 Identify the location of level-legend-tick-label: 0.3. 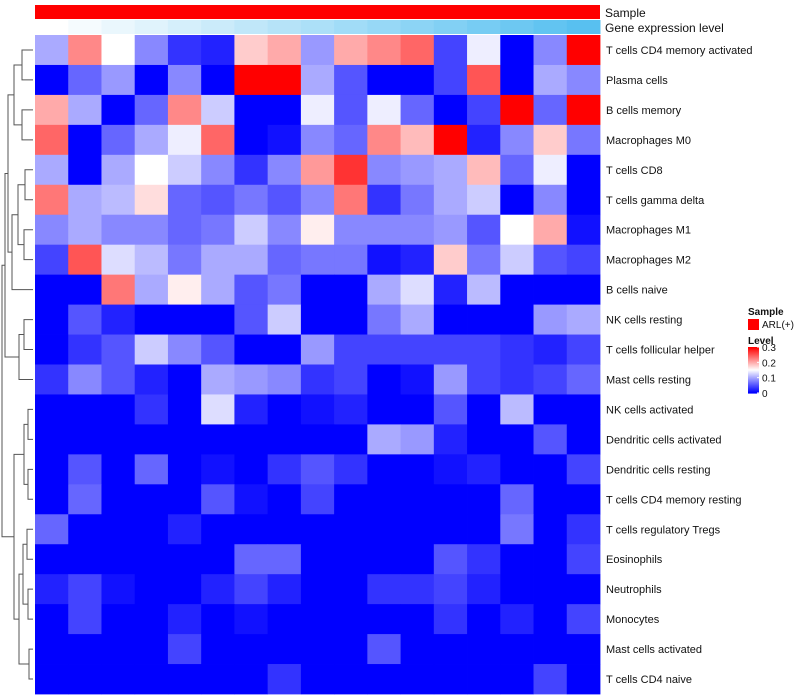
(769, 348).